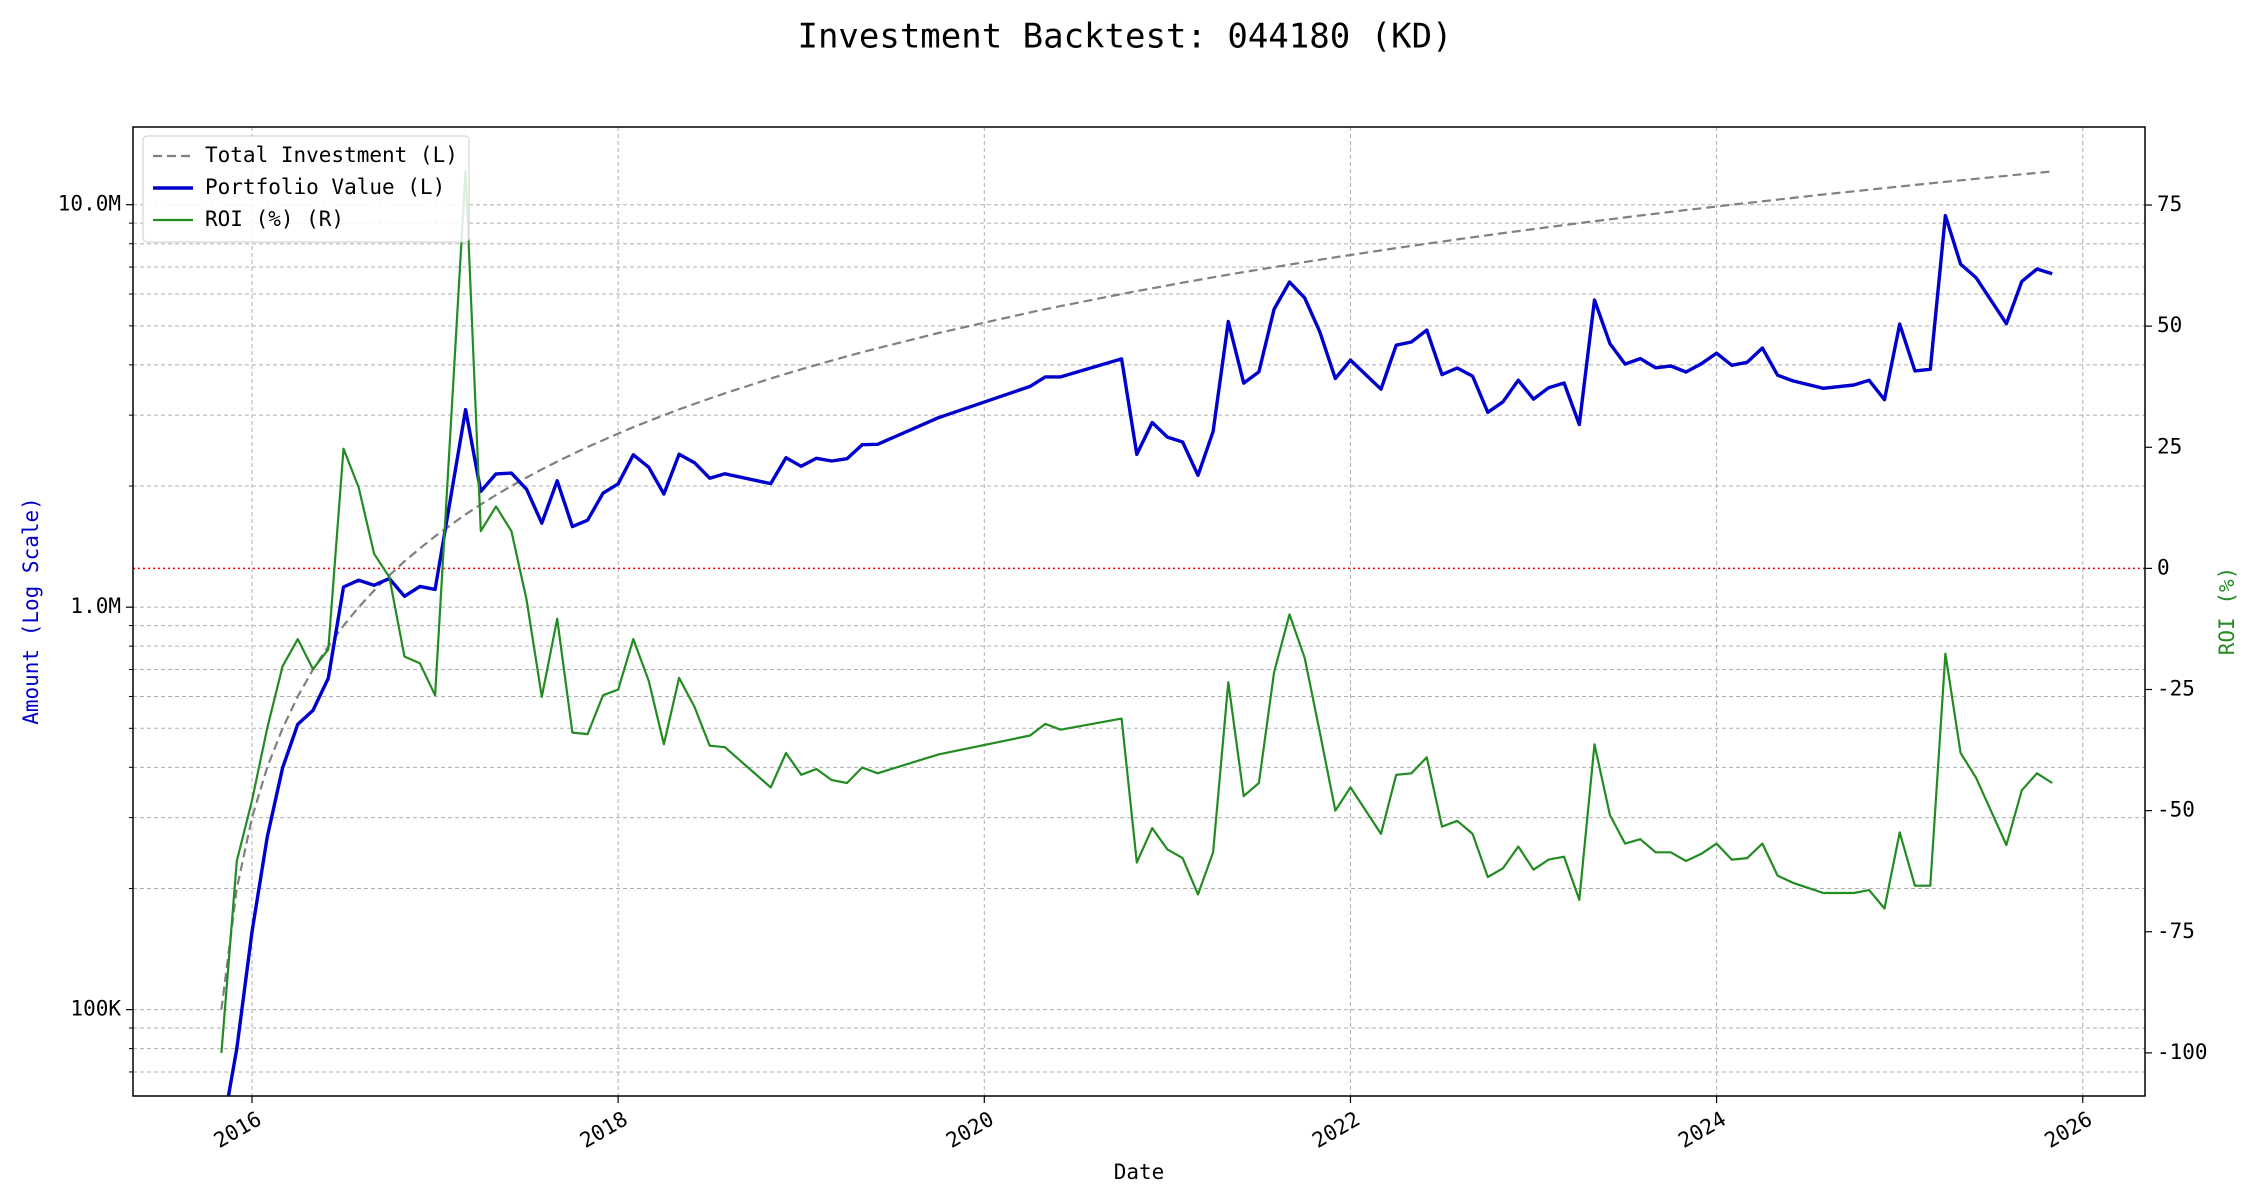  What do you see at coordinates (2176, 931) in the screenshot?
I see `y2-tick-label: -75` at bounding box center [2176, 931].